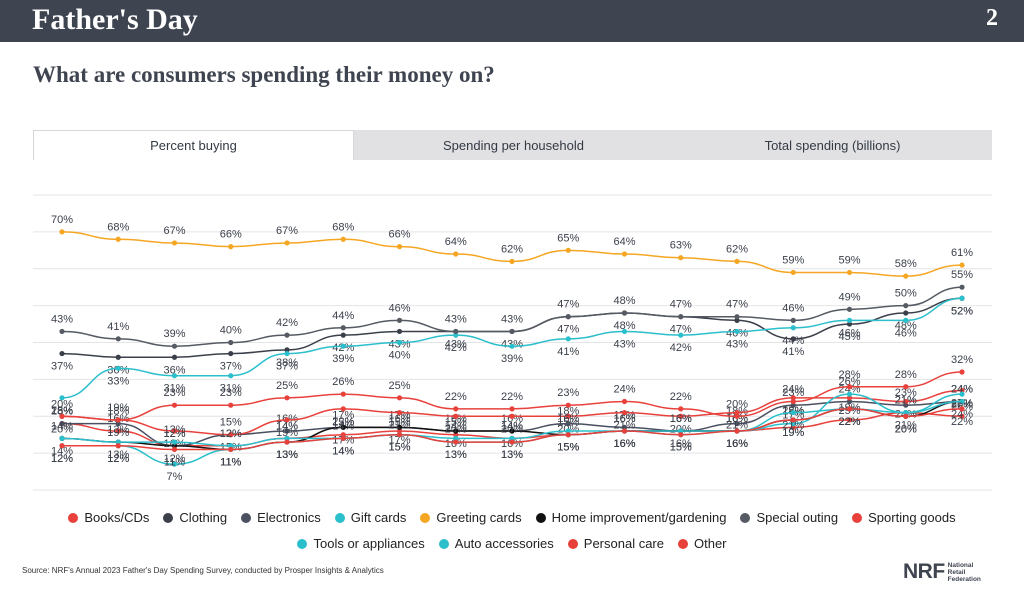 The image size is (1024, 592). I want to click on legend-item: Tools or appliances, so click(361, 543).